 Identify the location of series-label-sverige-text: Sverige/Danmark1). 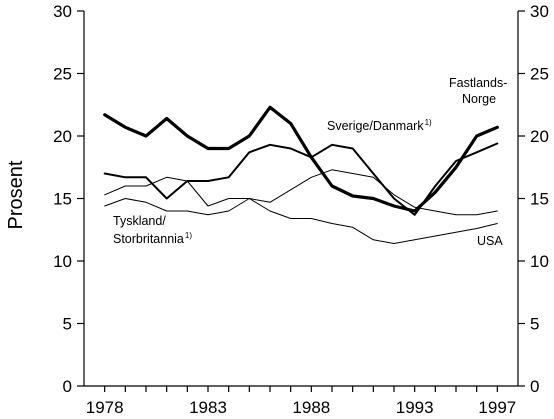
(379, 125).